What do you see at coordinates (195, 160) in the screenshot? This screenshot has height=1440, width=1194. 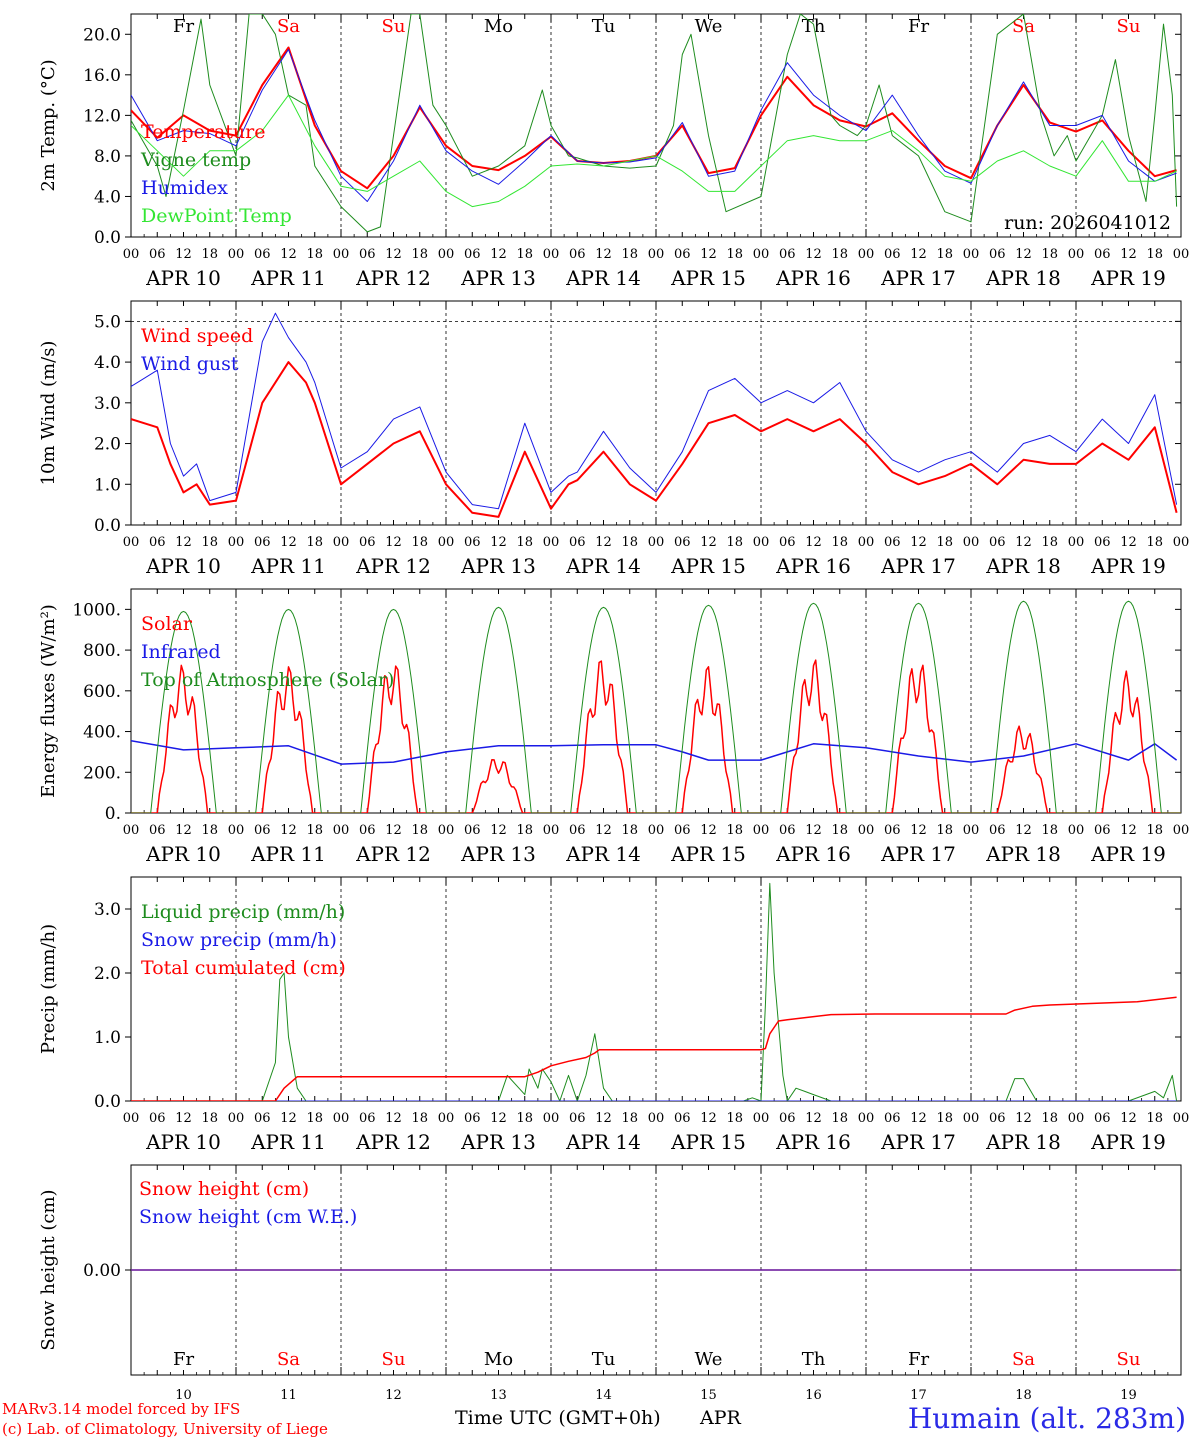 I see `legend-entry: Vigne temp` at bounding box center [195, 160].